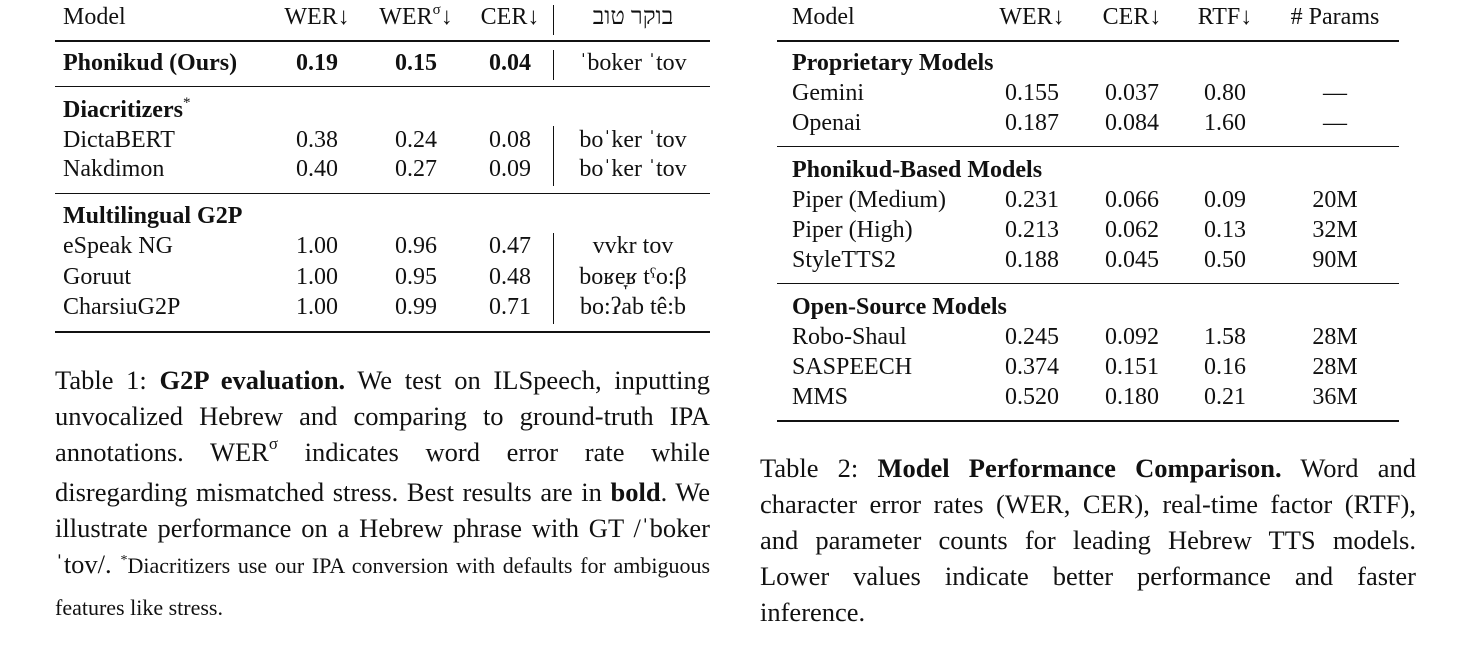 The height and width of the screenshot is (659, 1471). I want to click on t1-row-cer: 0.71, so click(510, 307).